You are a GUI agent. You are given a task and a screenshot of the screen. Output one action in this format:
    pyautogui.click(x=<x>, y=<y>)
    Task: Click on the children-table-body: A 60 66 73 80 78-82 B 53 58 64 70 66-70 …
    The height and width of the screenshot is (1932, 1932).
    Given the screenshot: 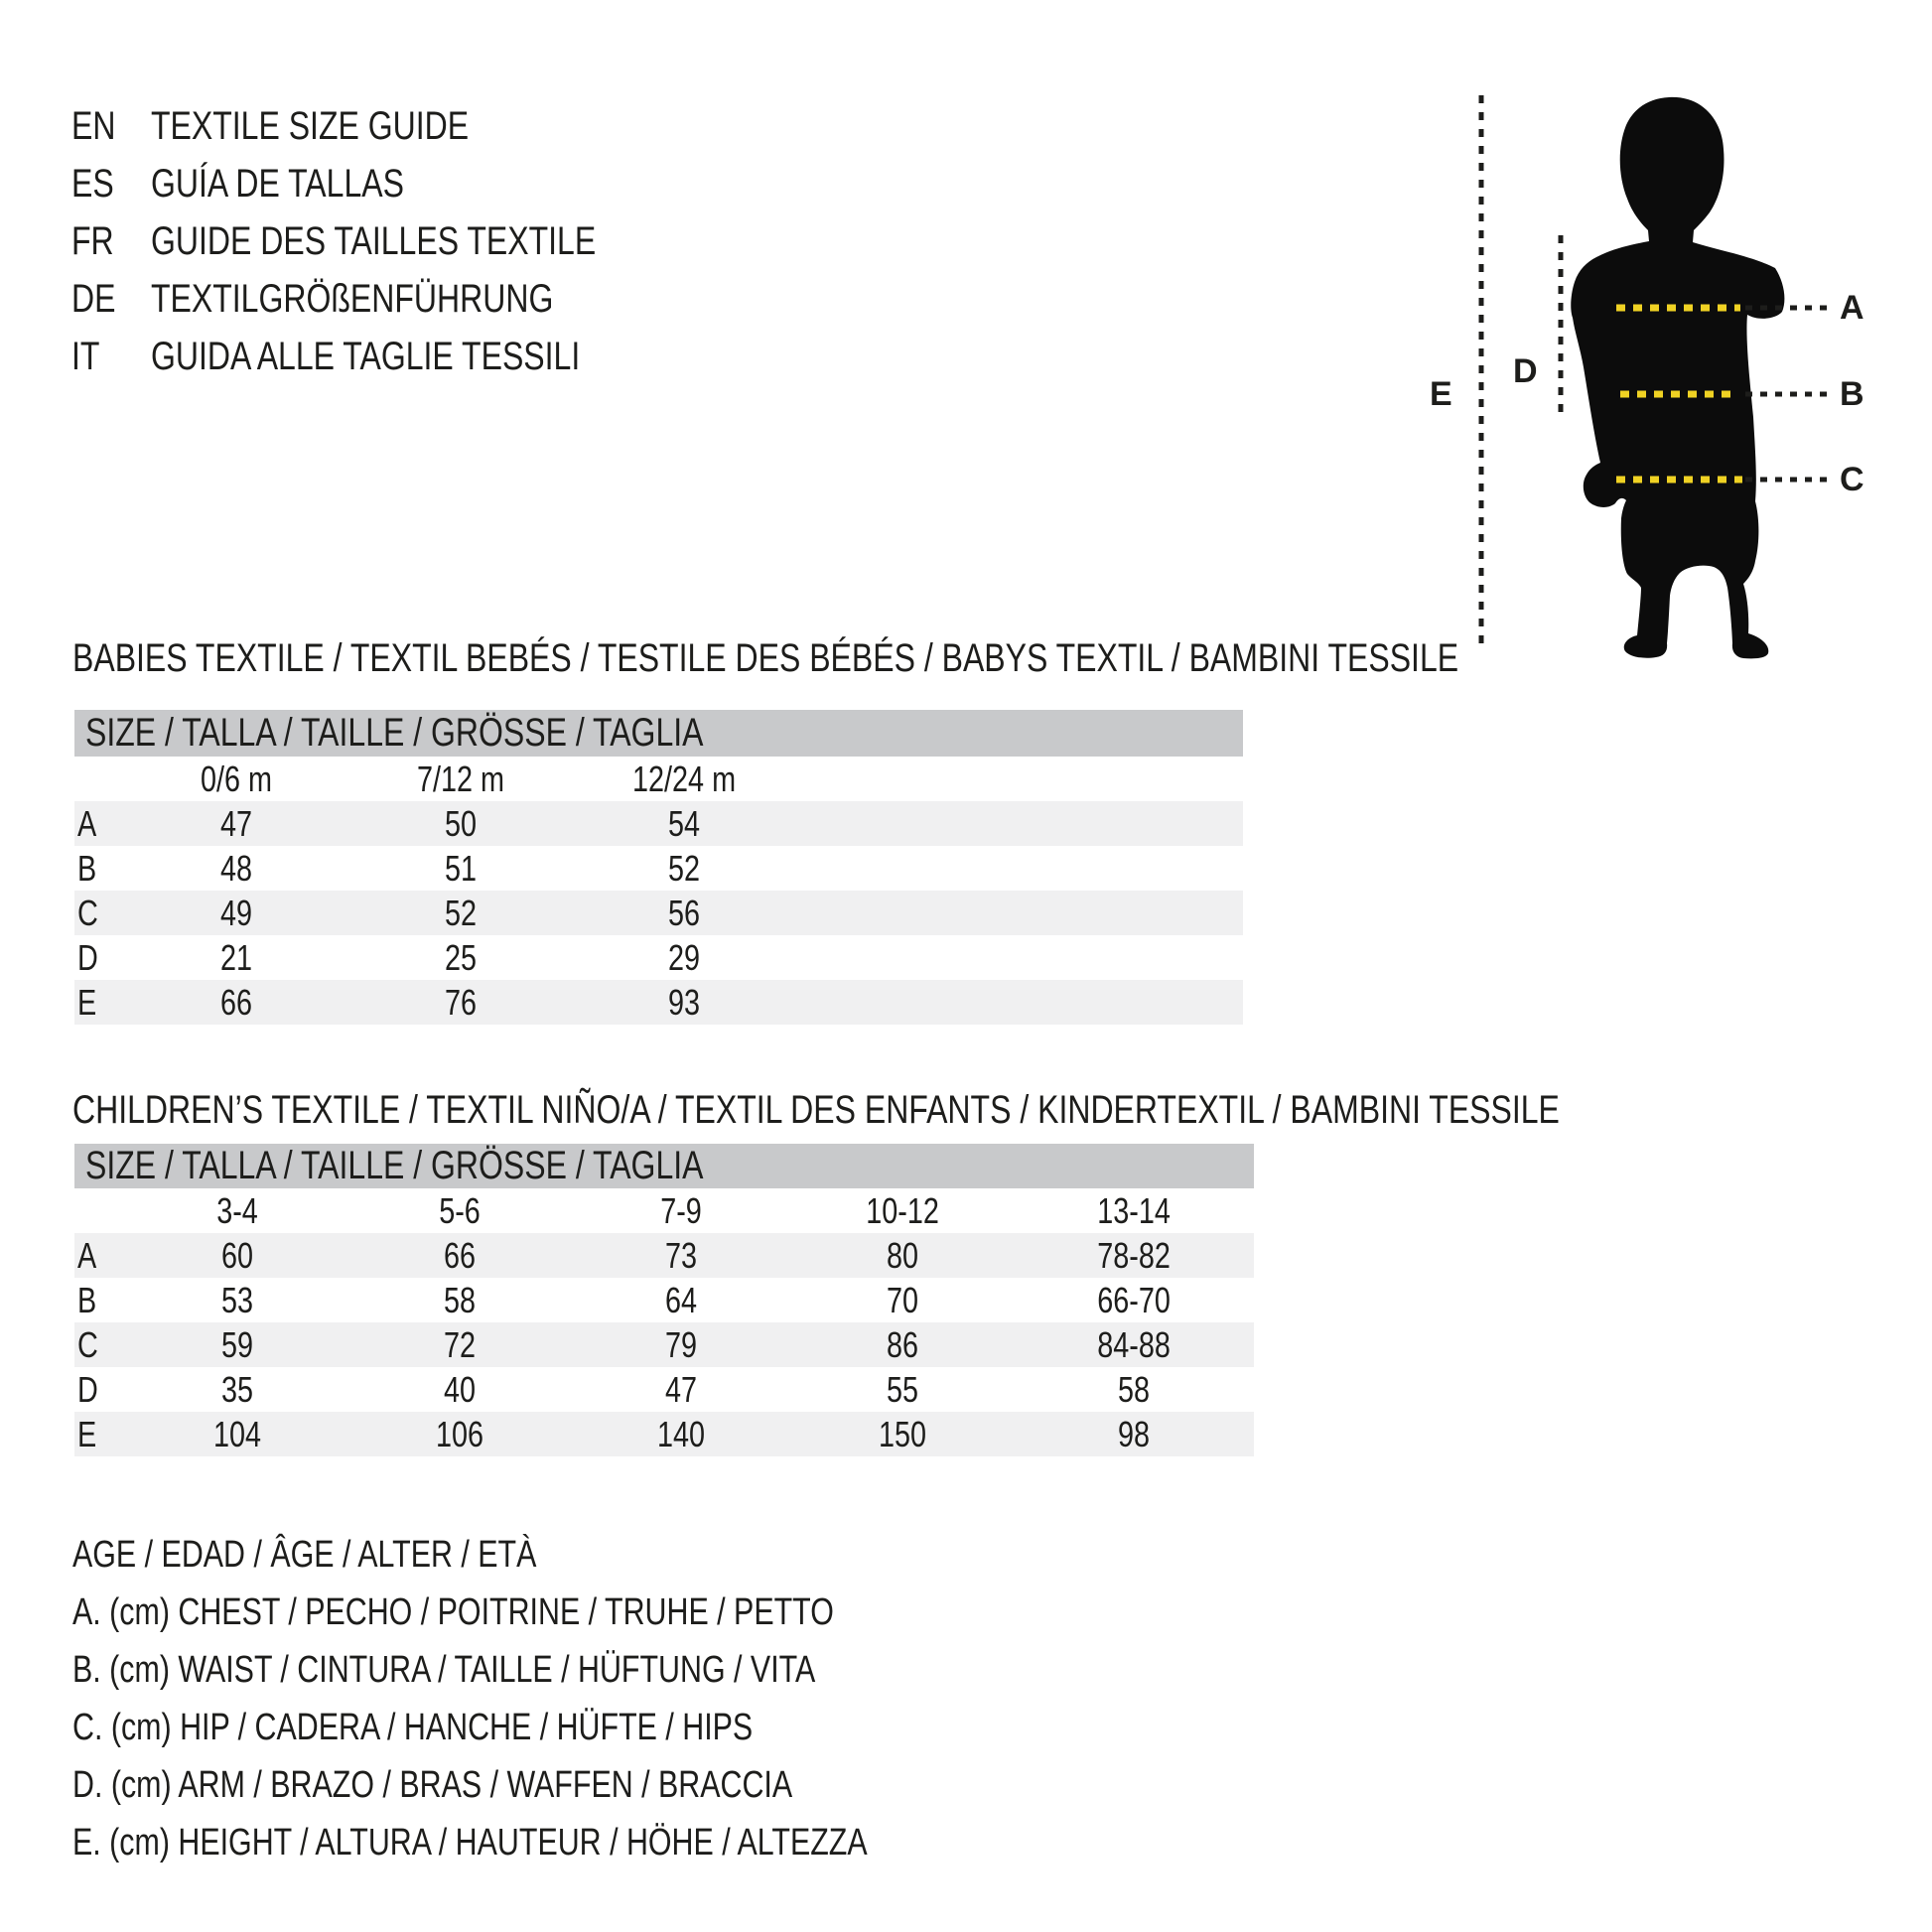 What is the action you would take?
    pyautogui.click(x=664, y=1345)
    